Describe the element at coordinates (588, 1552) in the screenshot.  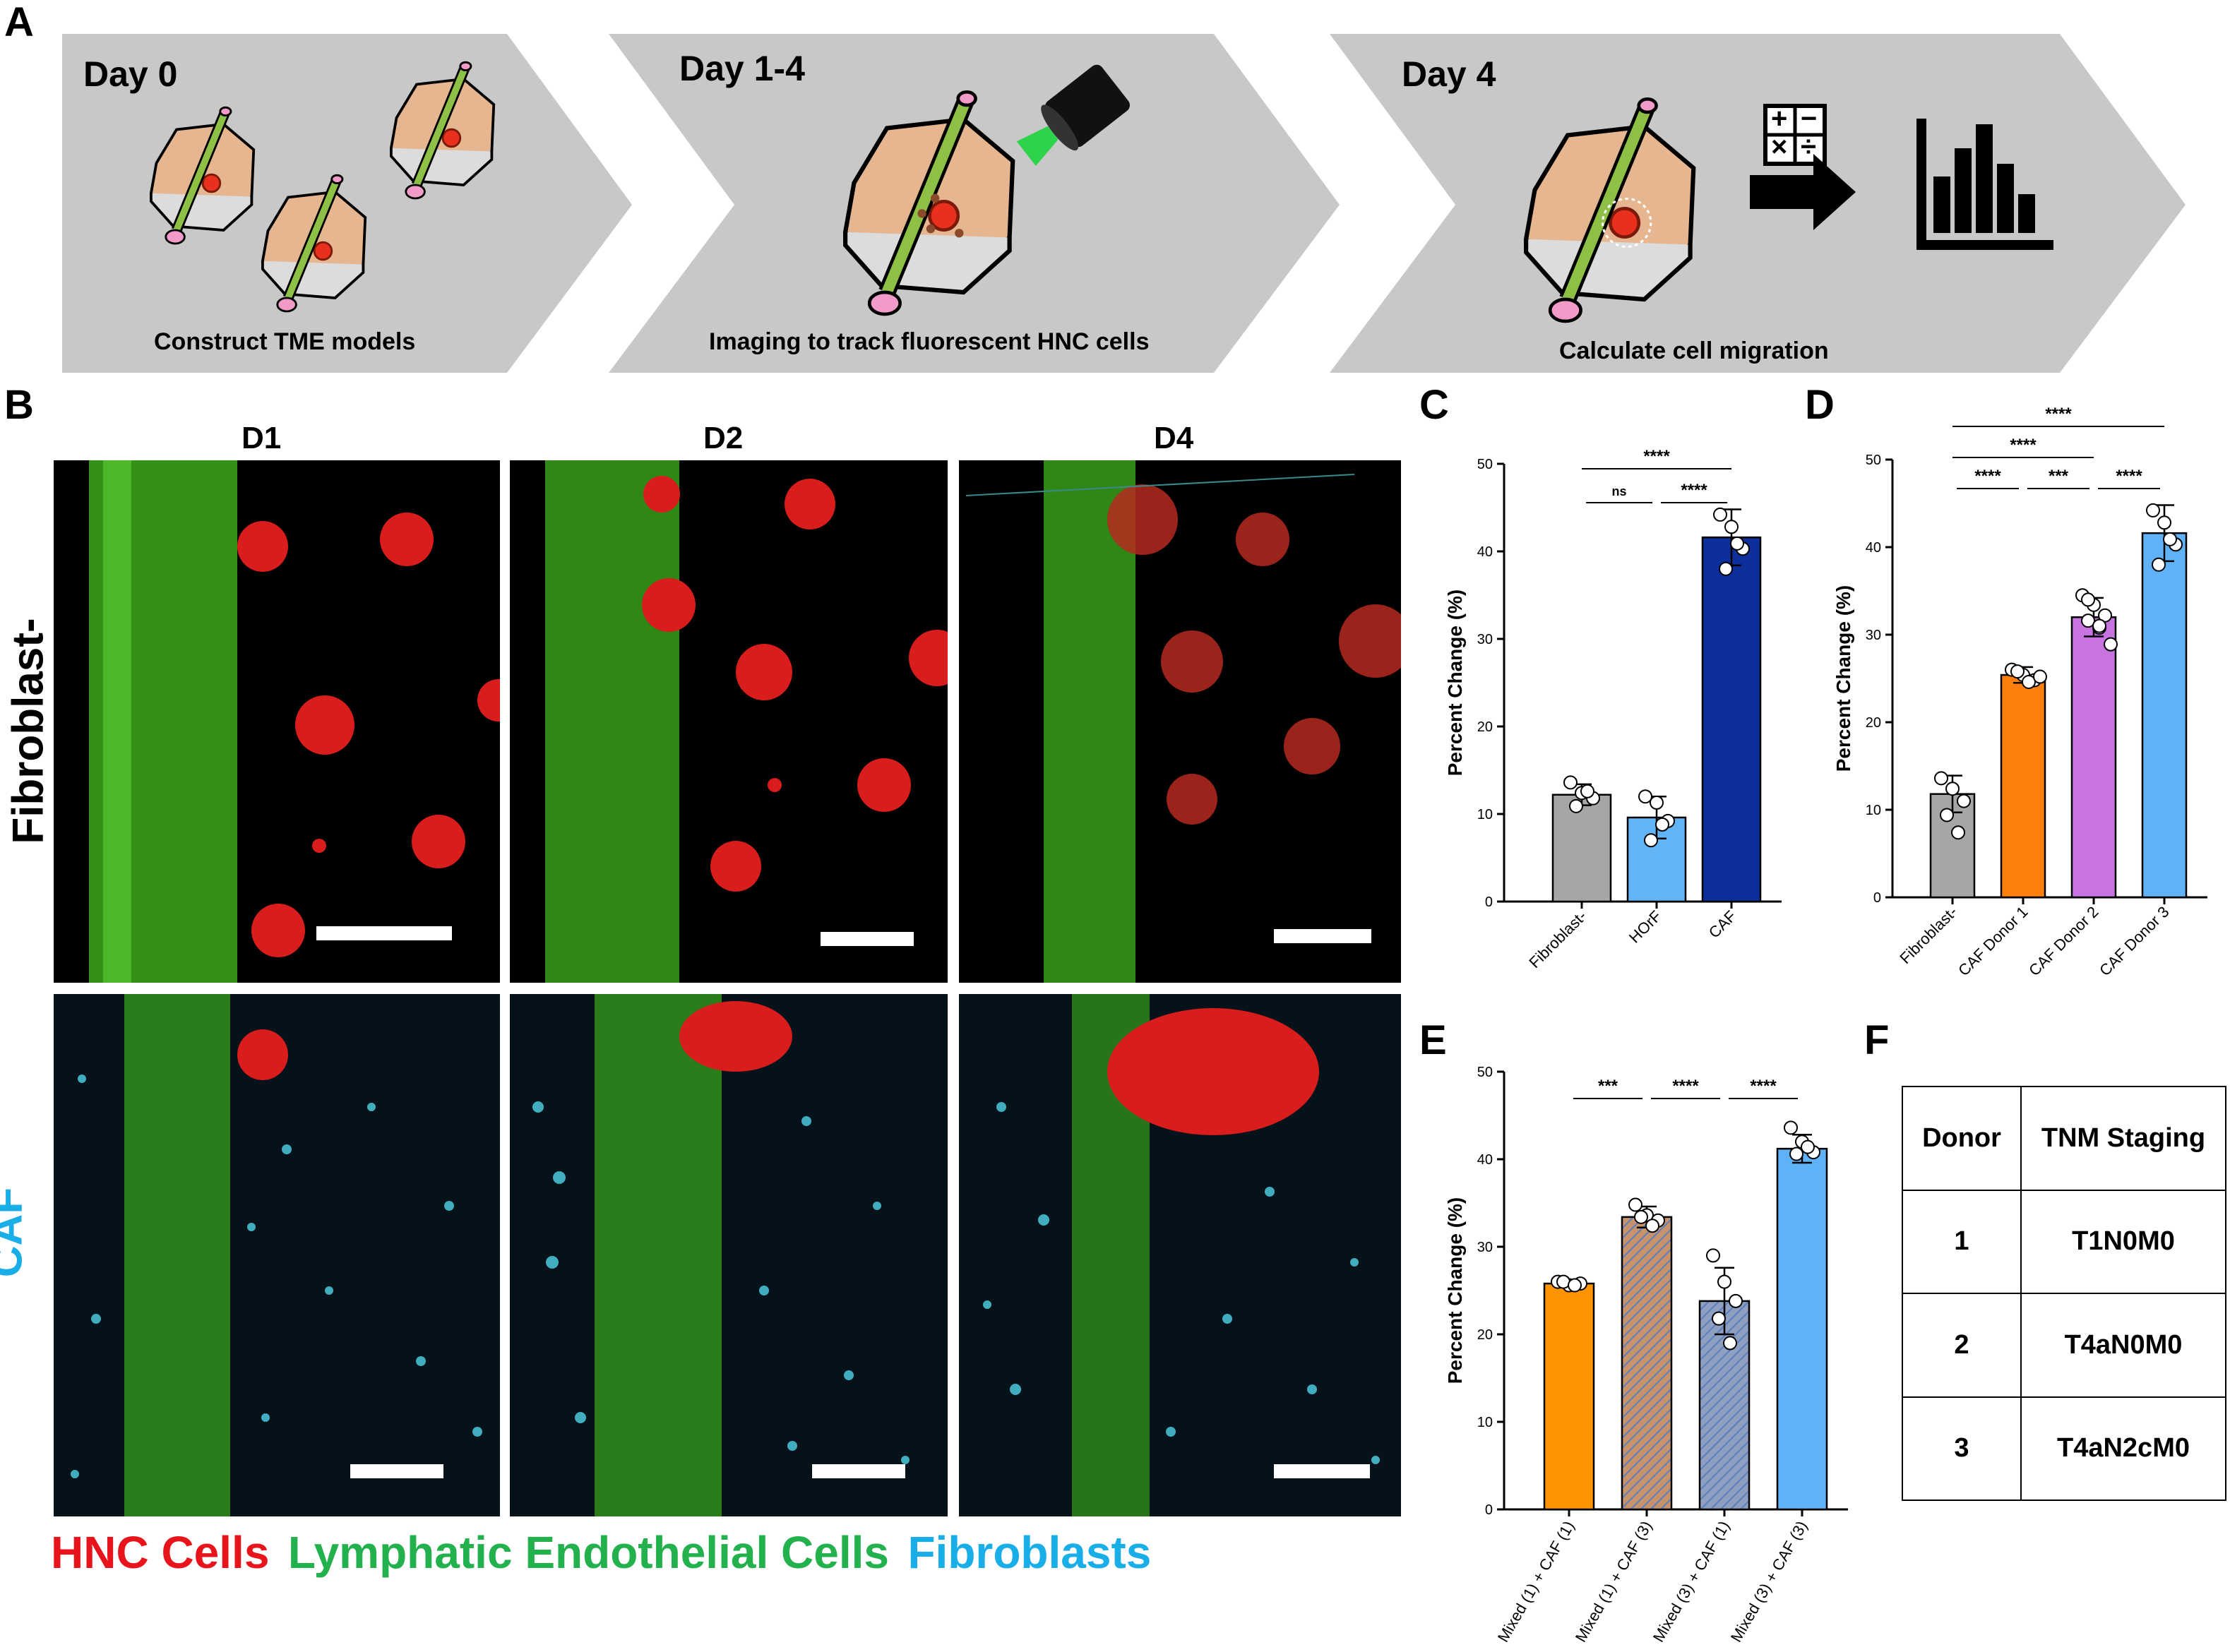
I see `legend-lymphatic-endothelial-cells: Lymphatic Endothelial Cells` at that location.